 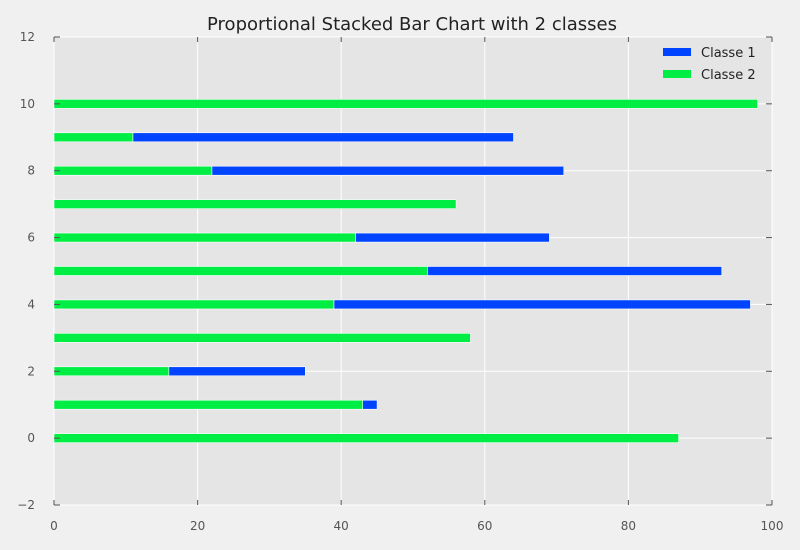 I want to click on y-tick-label: 8, so click(x=31, y=171).